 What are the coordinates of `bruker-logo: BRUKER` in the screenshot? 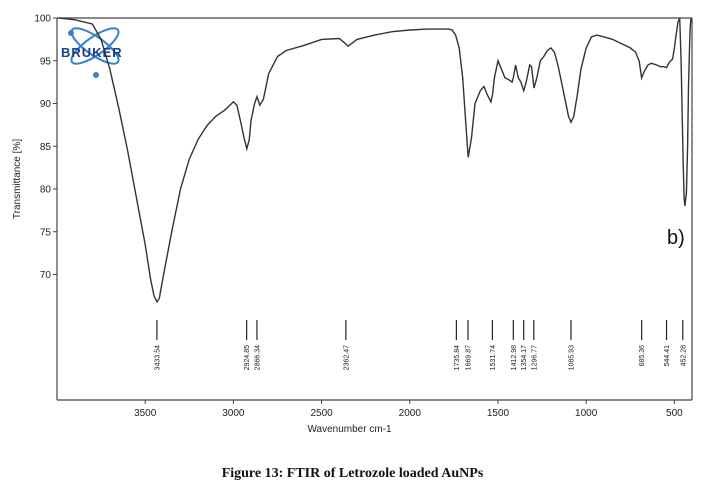 It's located at (92, 52).